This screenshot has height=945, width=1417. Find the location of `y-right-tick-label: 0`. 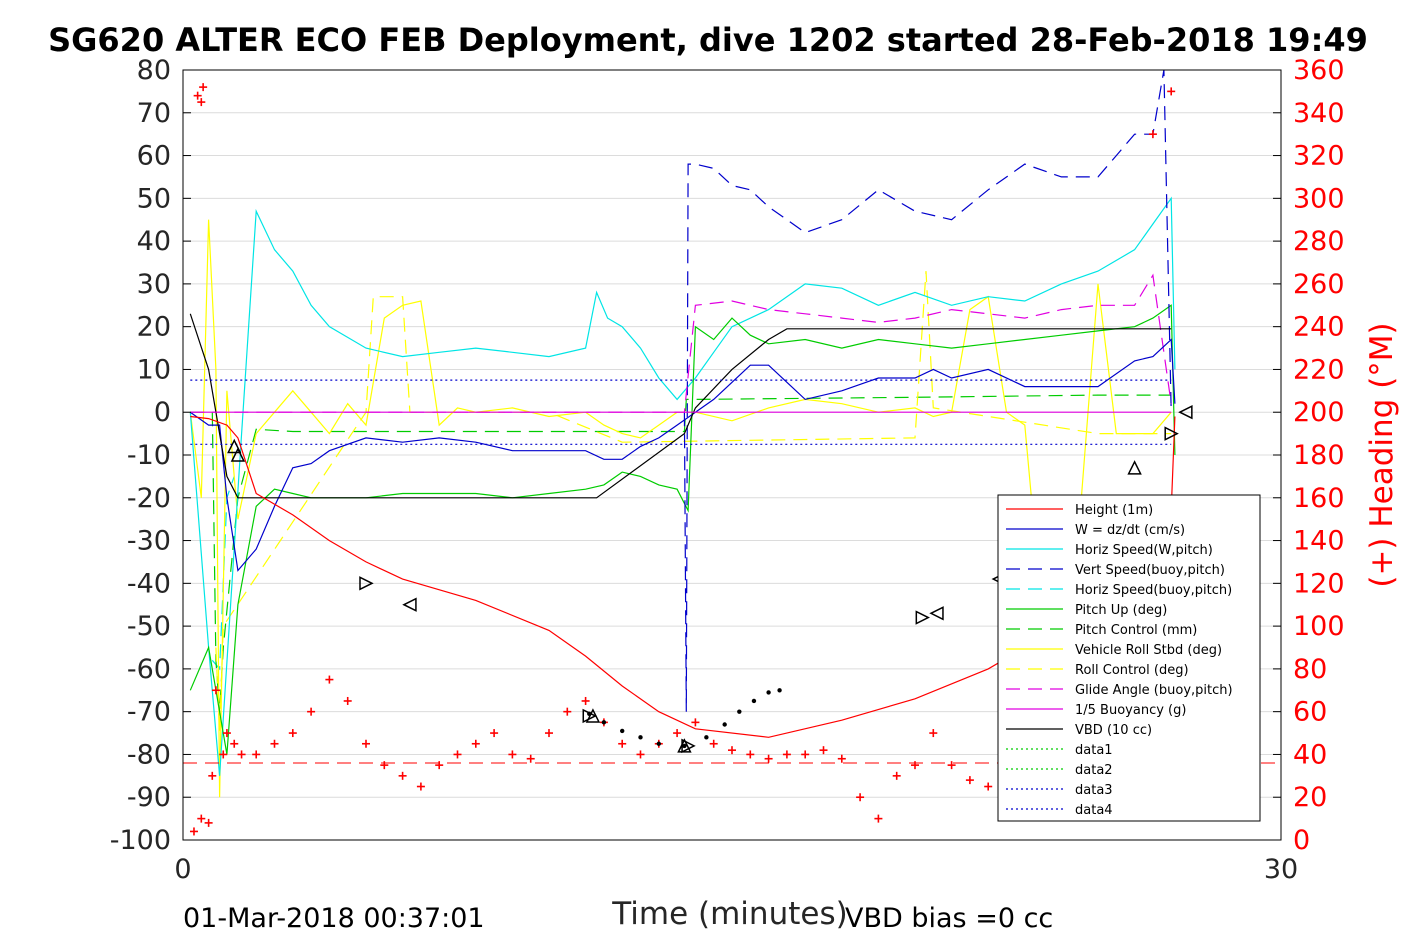

y-right-tick-label: 0 is located at coordinates (1301, 840).